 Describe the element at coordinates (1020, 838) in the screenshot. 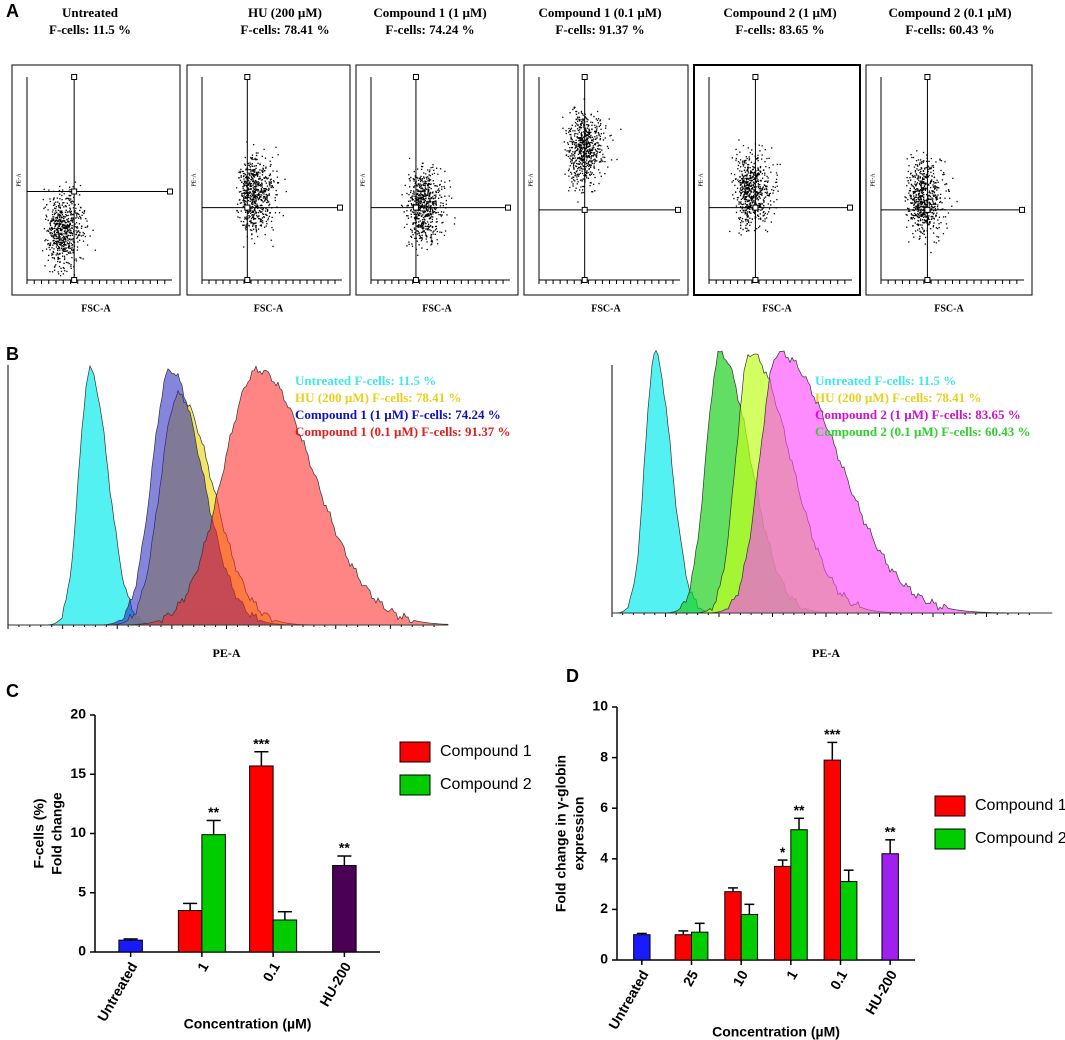

I see `legend-label: Compound 2` at that location.